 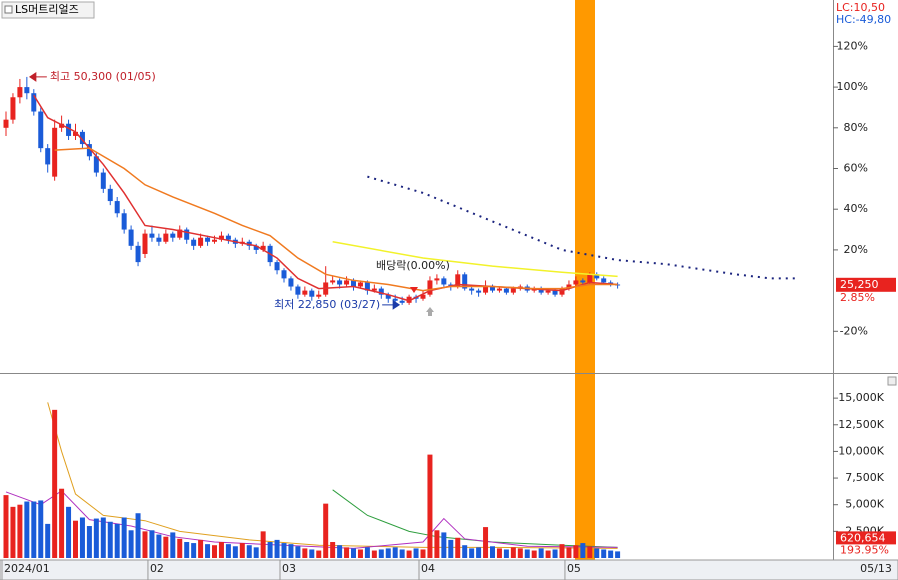 I want to click on vol-tick-label: 5,000K, so click(x=864, y=504).